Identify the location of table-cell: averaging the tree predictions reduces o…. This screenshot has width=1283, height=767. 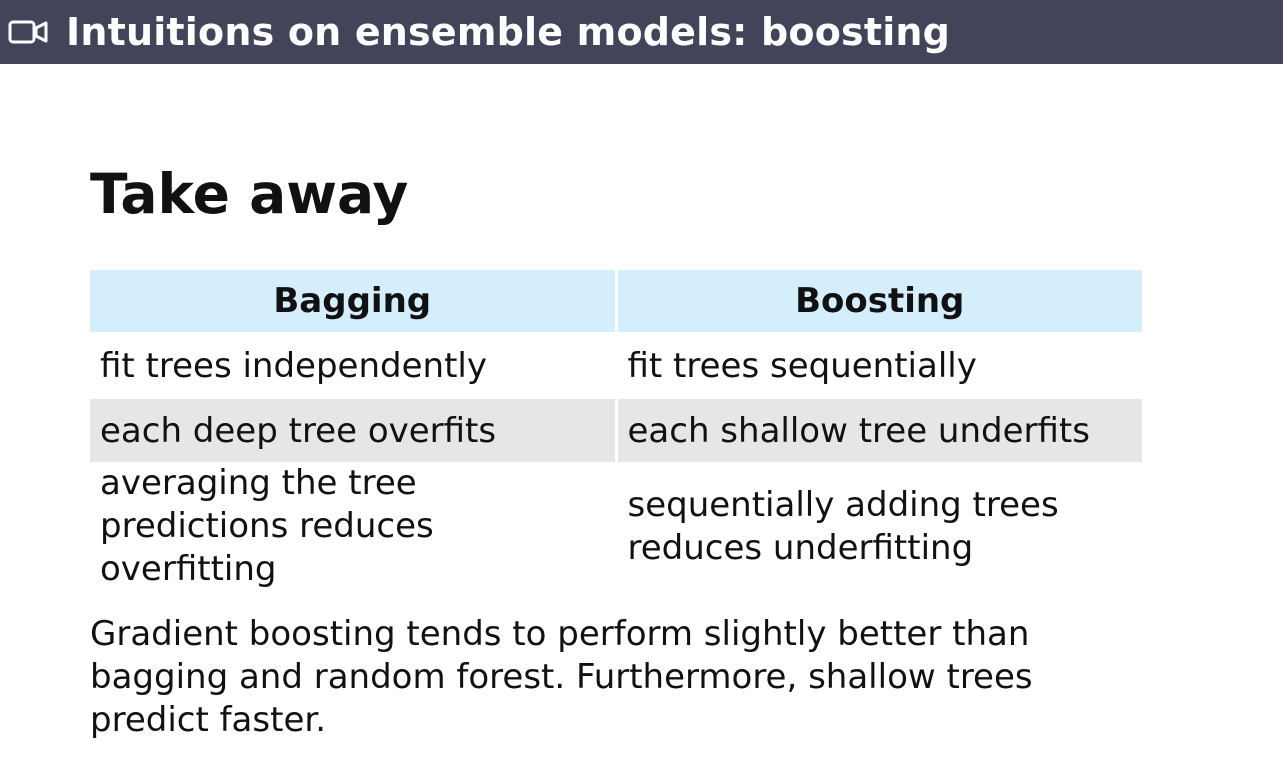
(353, 526).